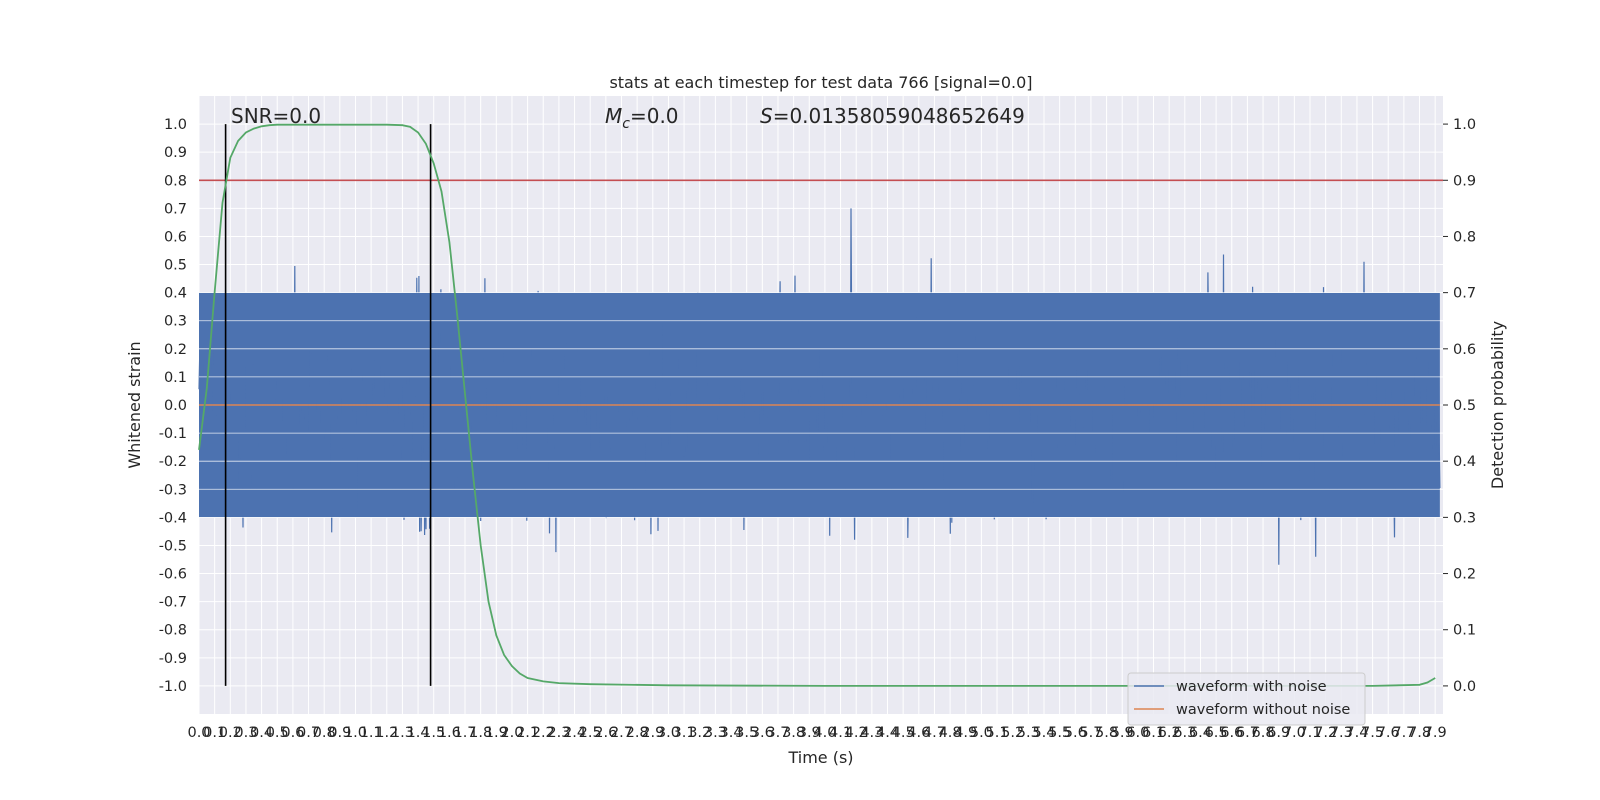 The width and height of the screenshot is (1600, 800). Describe the element at coordinates (1464, 462) in the screenshot. I see `right-y-tick-label: 0.4` at that location.